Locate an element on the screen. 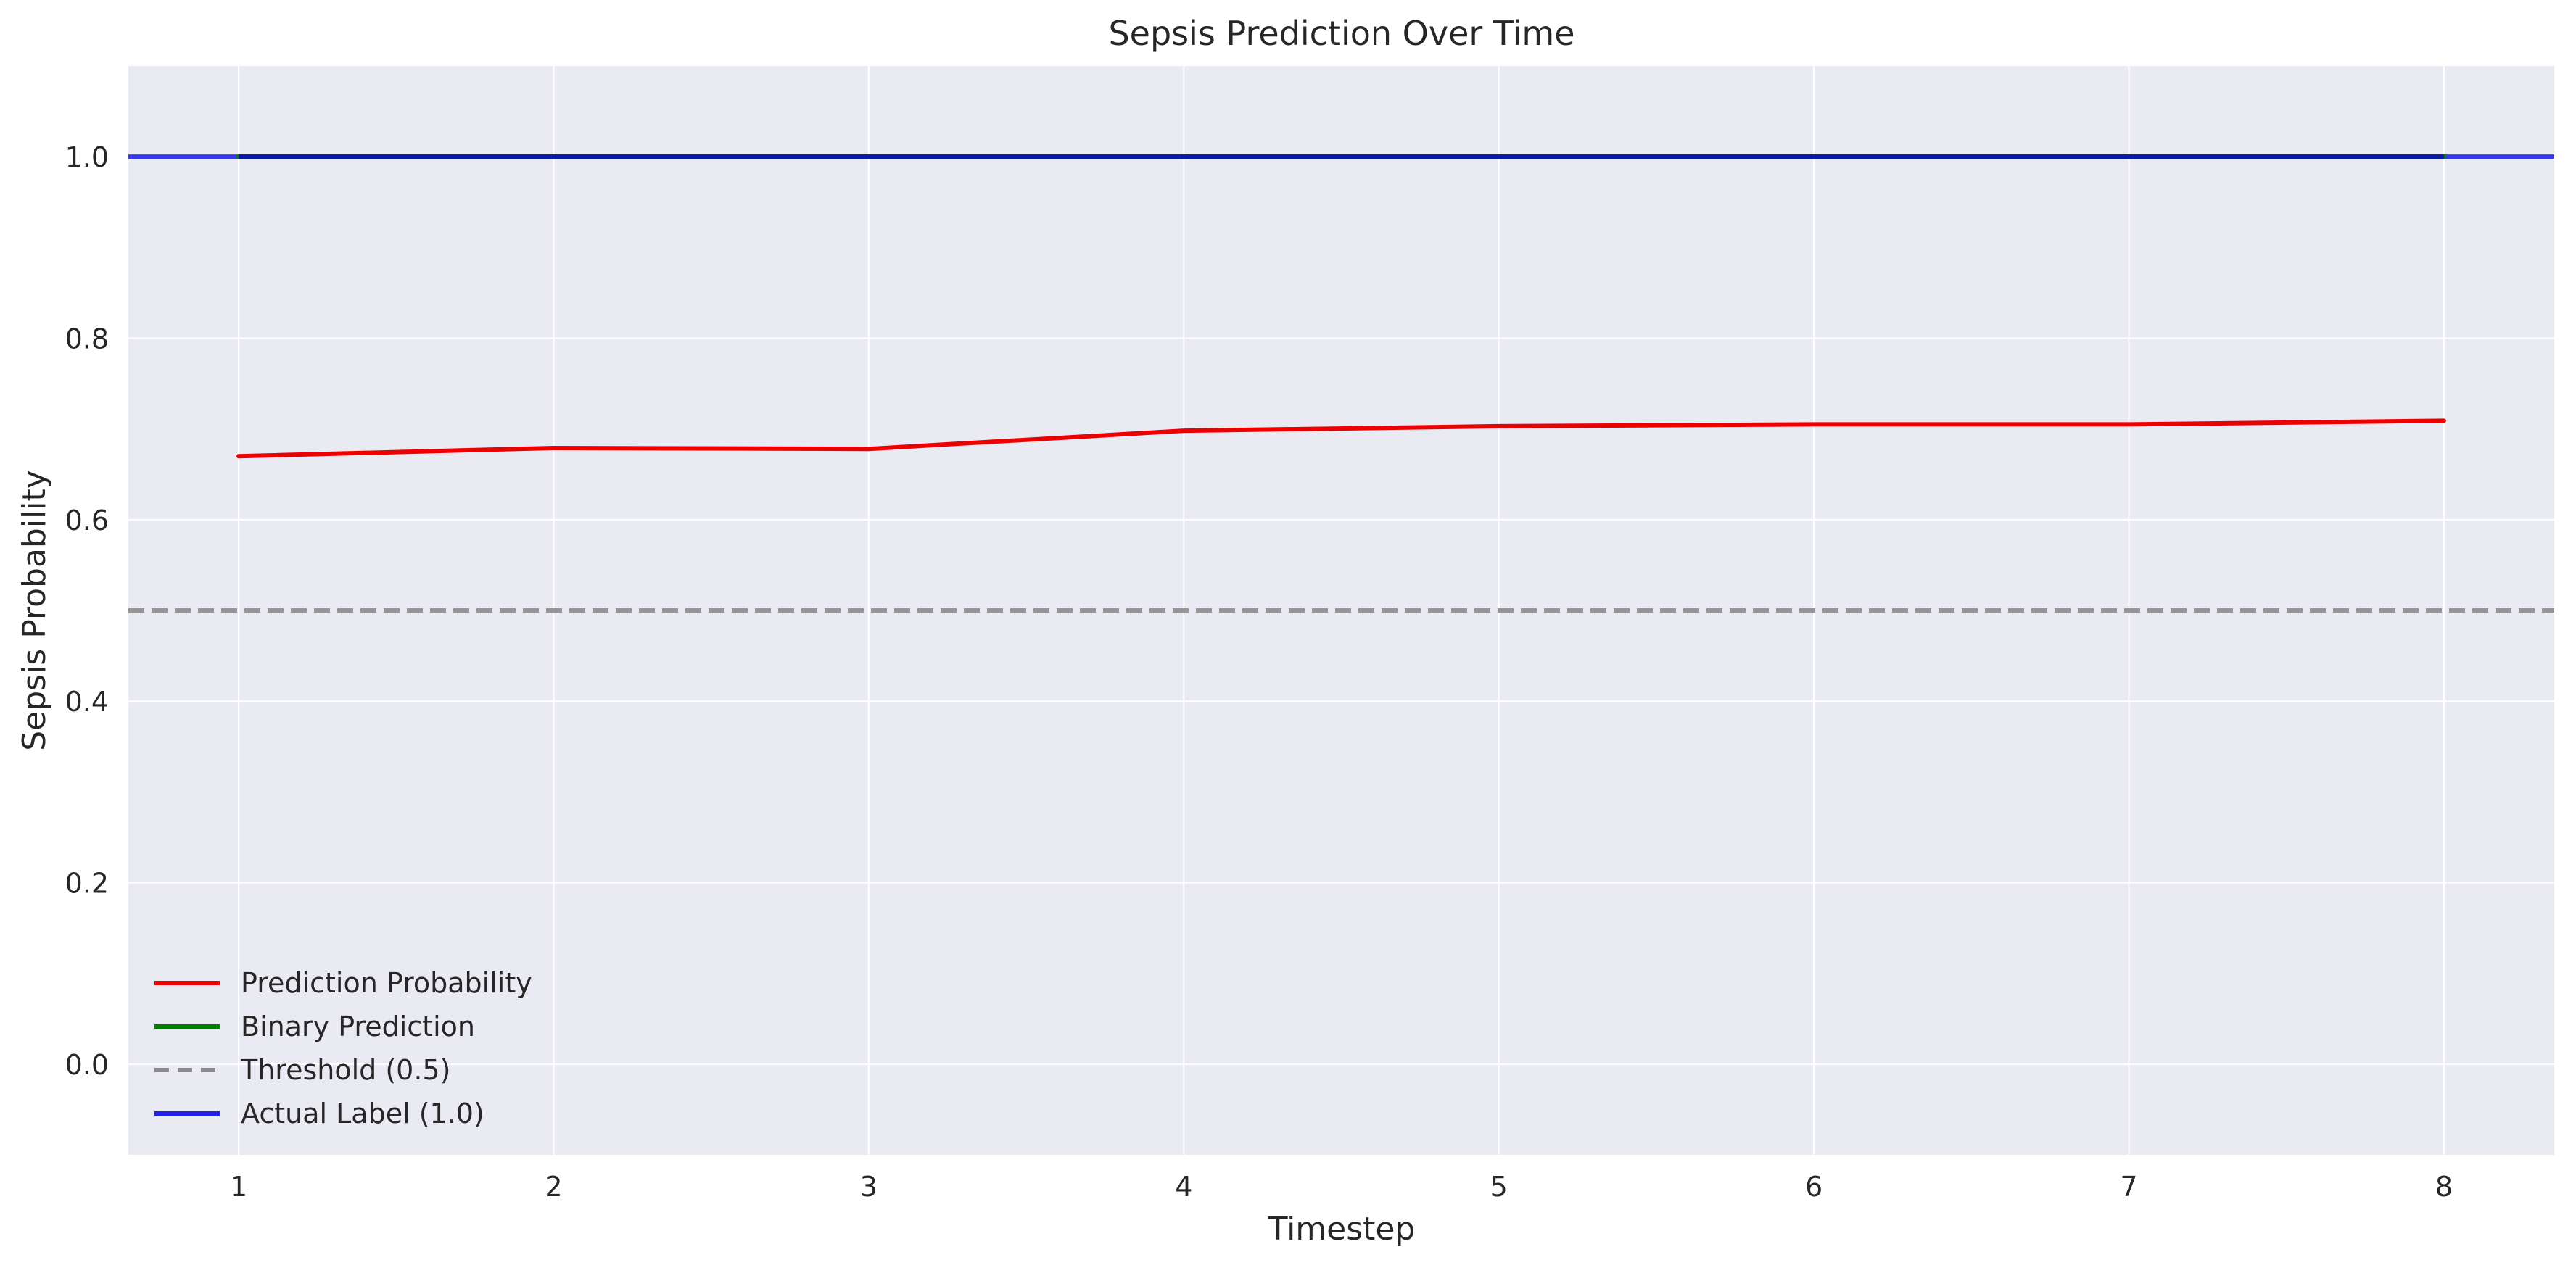  y-tick-label: 0.0 is located at coordinates (87, 1065).